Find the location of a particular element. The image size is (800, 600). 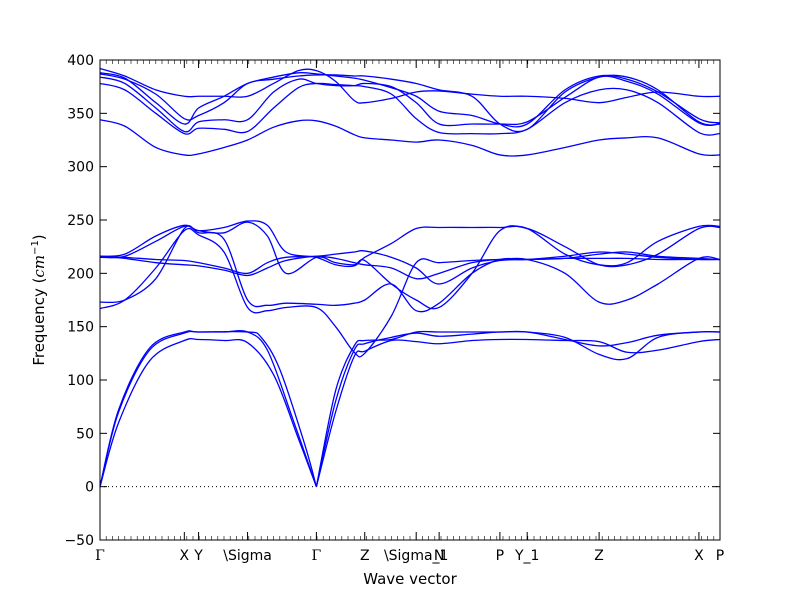

y-tick-label: 200 is located at coordinates (80, 274).